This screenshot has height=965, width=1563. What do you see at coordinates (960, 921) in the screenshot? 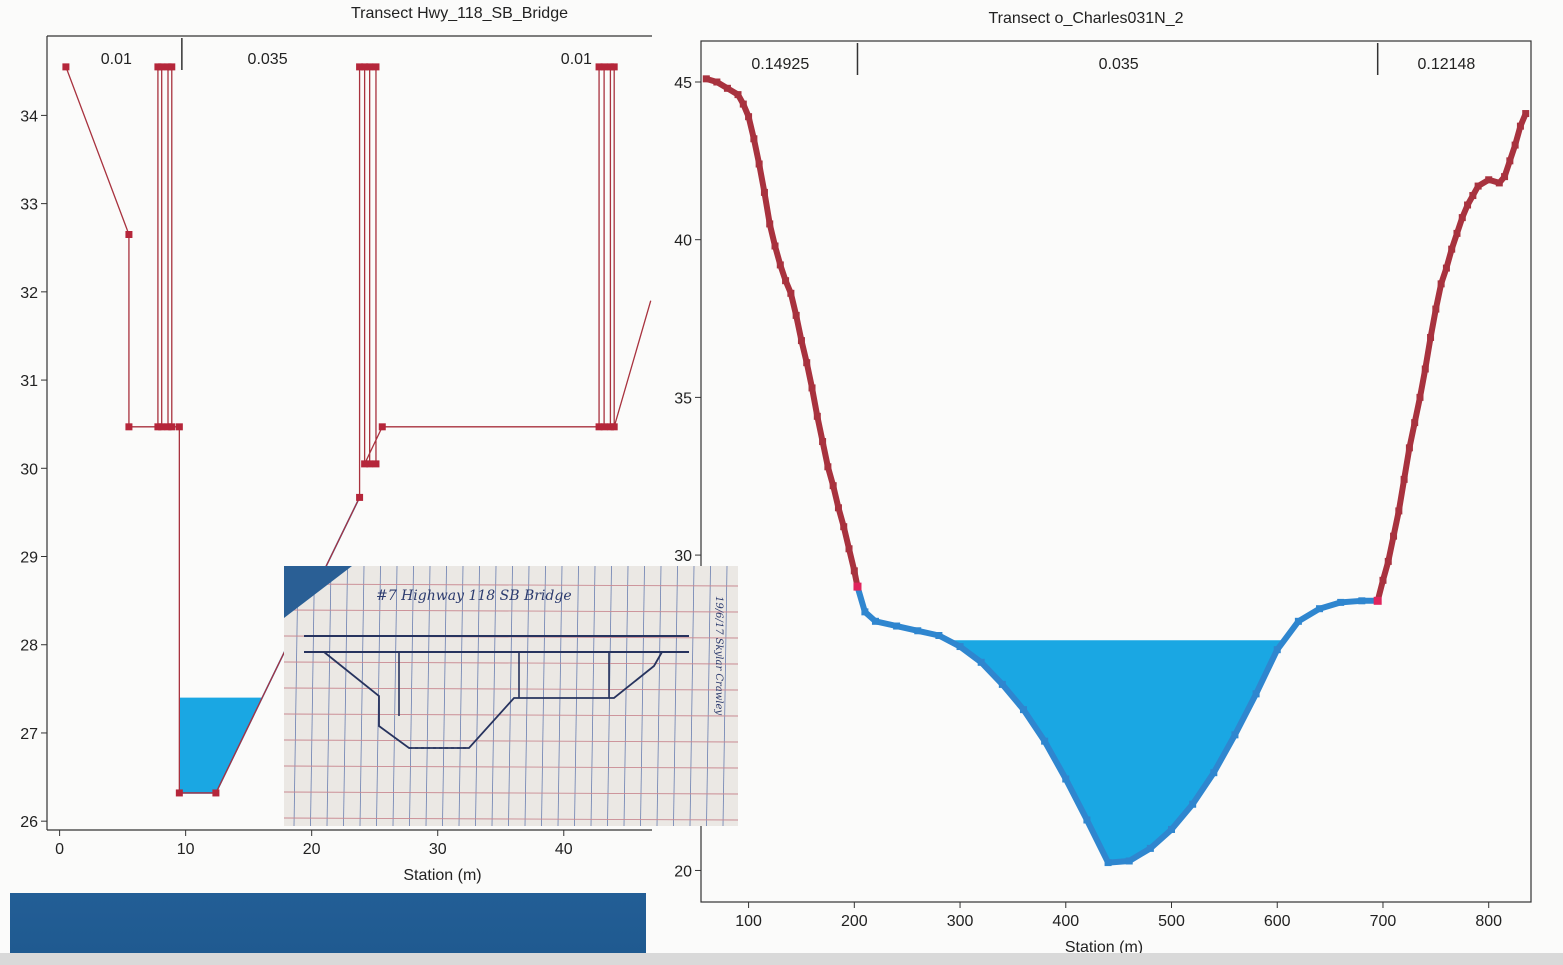
I see `x-tick-label: 300` at bounding box center [960, 921].